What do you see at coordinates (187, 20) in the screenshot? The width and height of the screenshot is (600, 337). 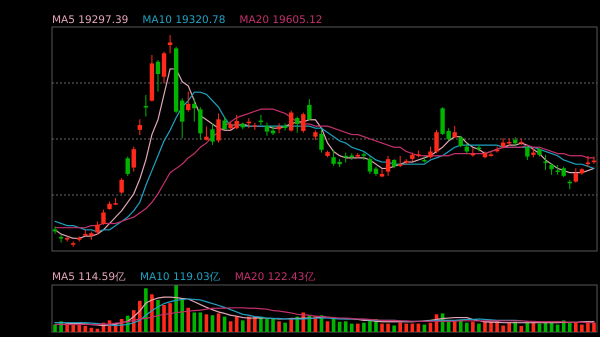 I see `legend: MA5 19297.39 MA10 19320.78 MA20 19605.12` at bounding box center [187, 20].